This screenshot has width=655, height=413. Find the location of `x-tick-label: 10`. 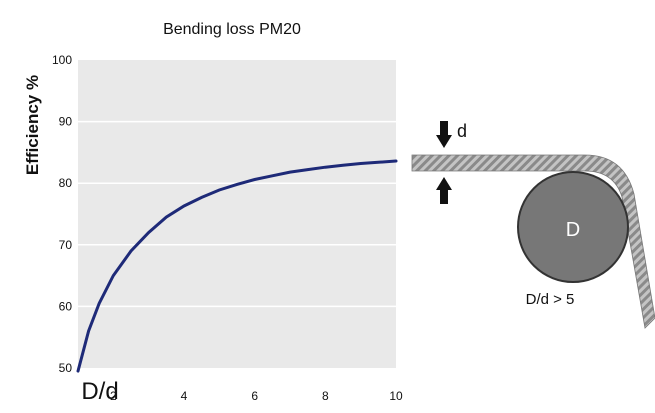

x-tick-label: 10 is located at coordinates (396, 396).